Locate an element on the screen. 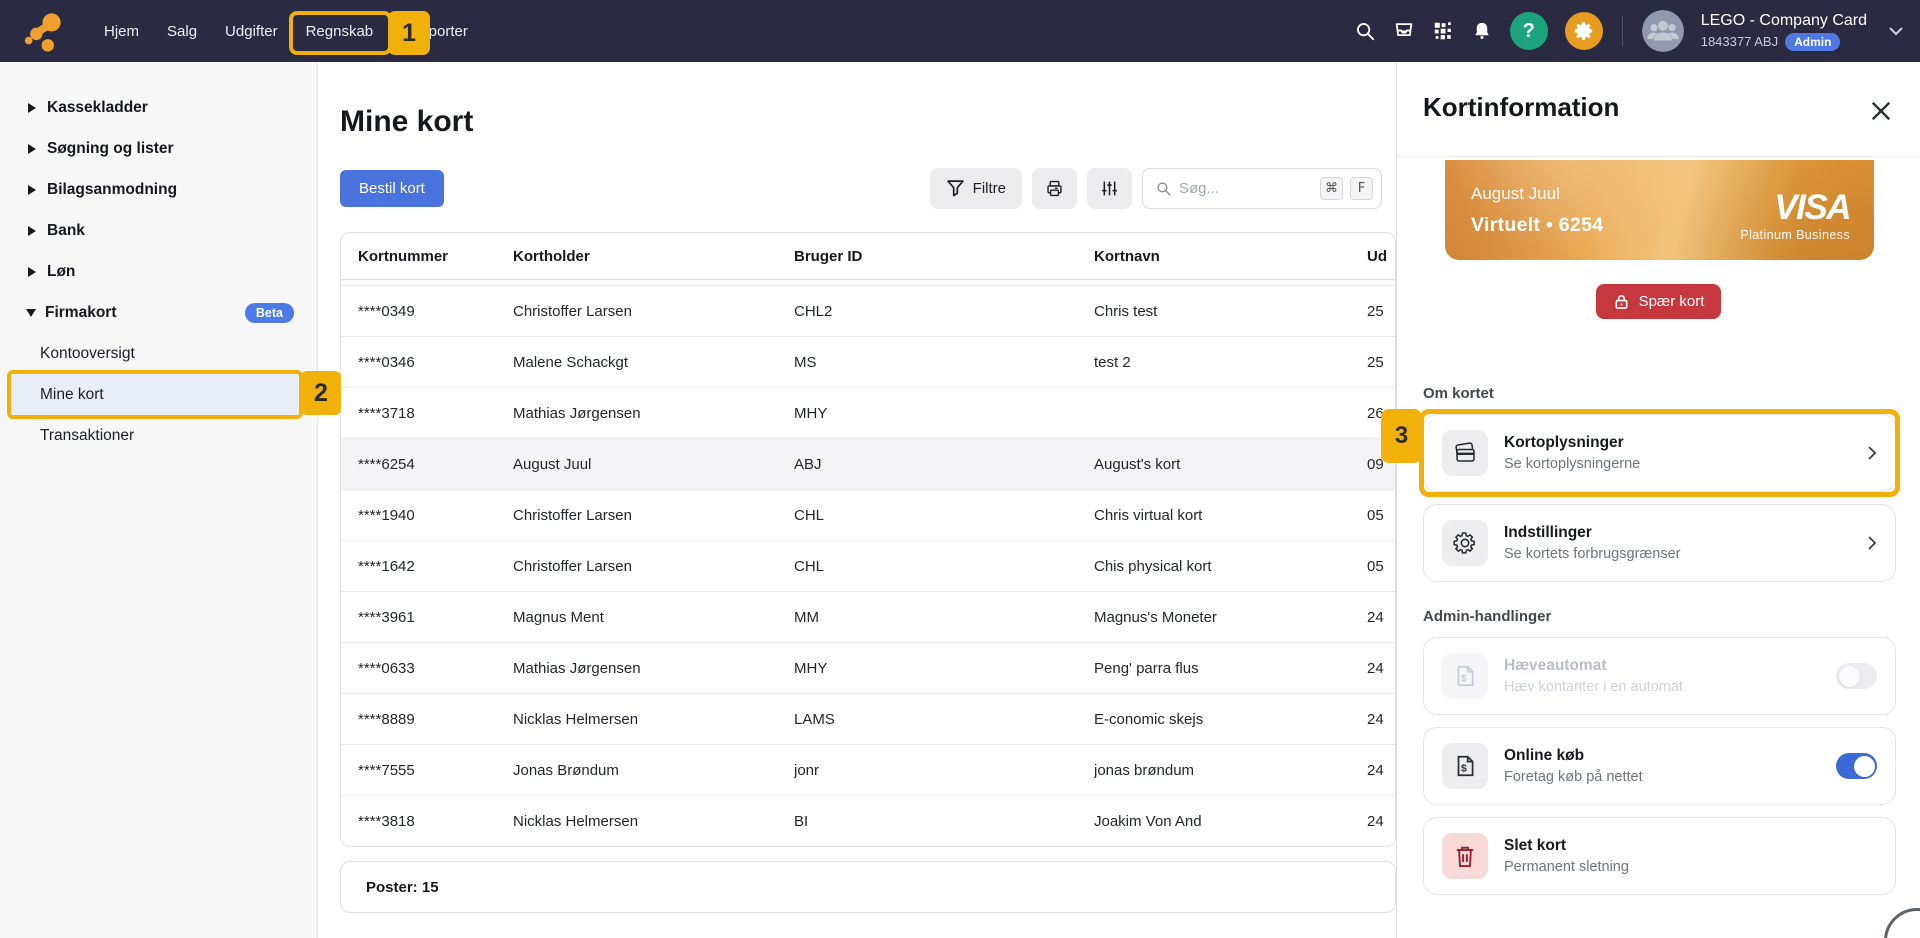 This screenshot has height=938, width=1920. printer-icon is located at coordinates (1054, 188).